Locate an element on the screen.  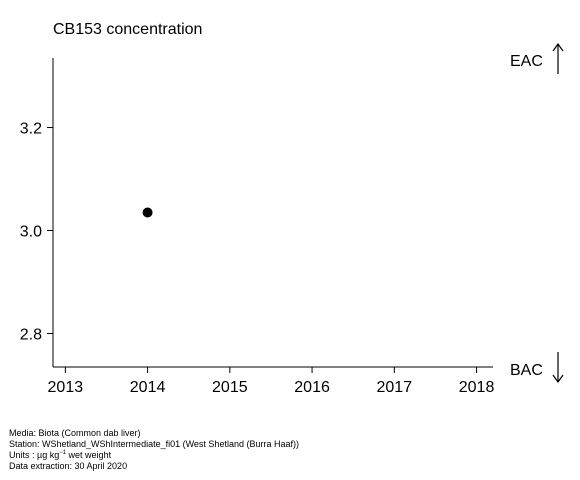
y-tick-label: 2.8 is located at coordinates (31, 335).